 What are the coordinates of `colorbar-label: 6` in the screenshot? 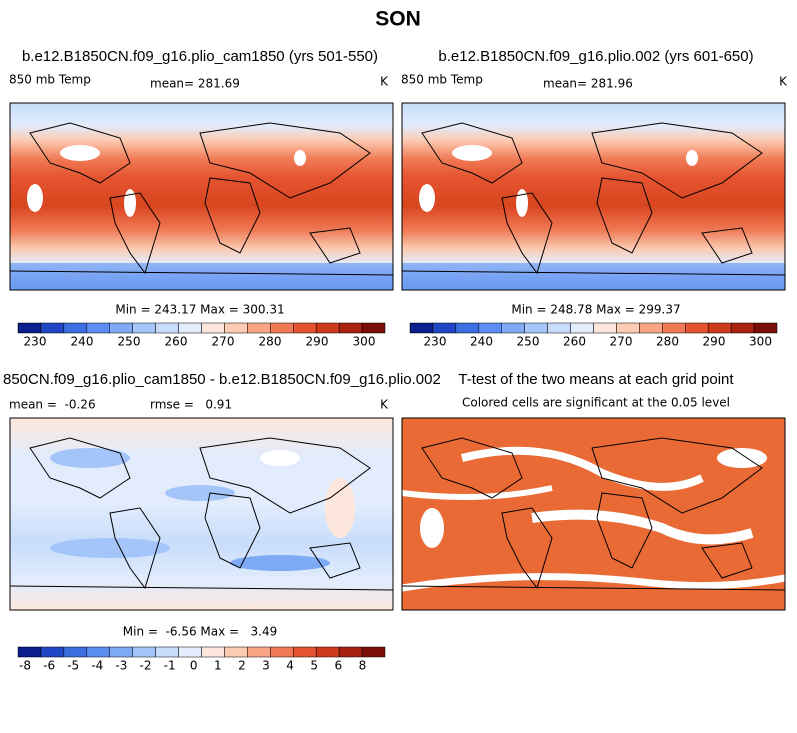 It's located at (338, 666).